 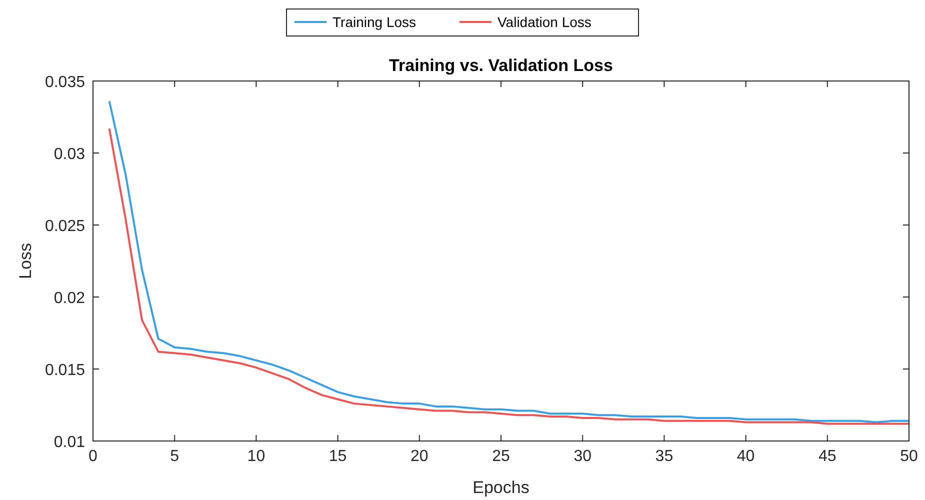 I want to click on legend-label: Training Loss, so click(x=374, y=22).